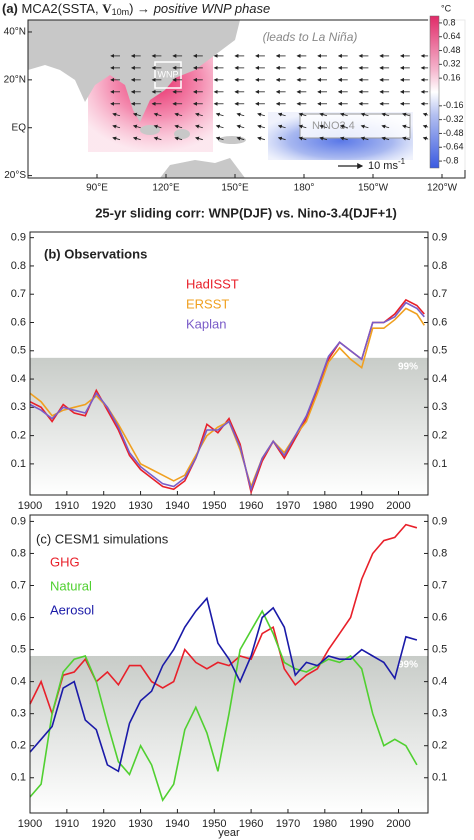 Image resolution: width=474 pixels, height=840 pixels. What do you see at coordinates (229, 426) in the screenshot?
I see `significance-shade` at bounding box center [229, 426].